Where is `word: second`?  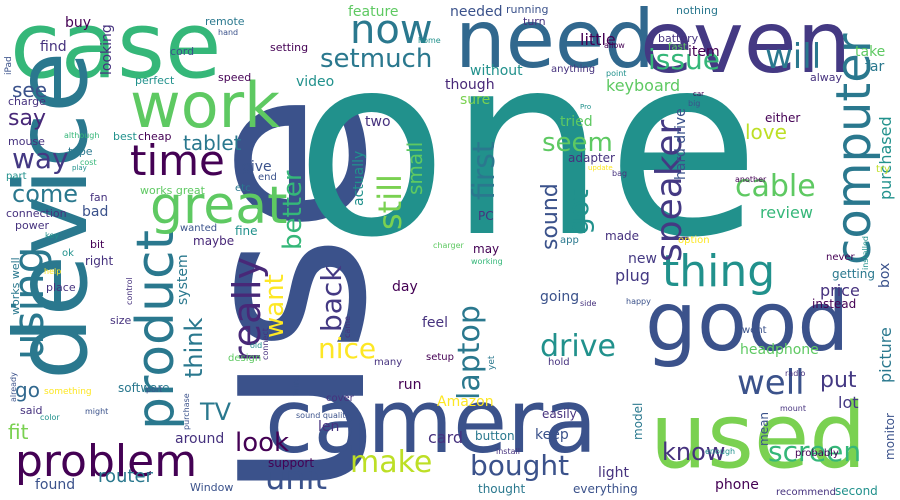 word: second is located at coordinates (856, 491).